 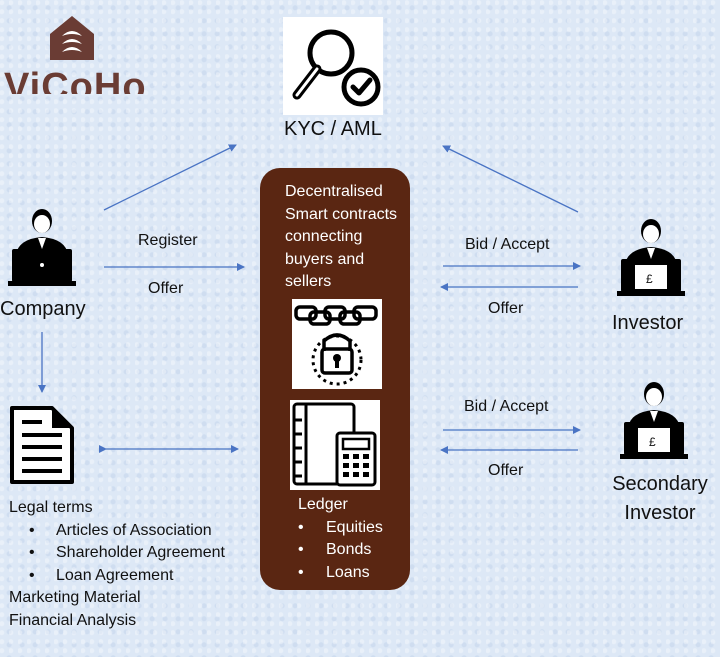 What do you see at coordinates (510, 179) in the screenshot?
I see `arrow-investor-to-kyc` at bounding box center [510, 179].